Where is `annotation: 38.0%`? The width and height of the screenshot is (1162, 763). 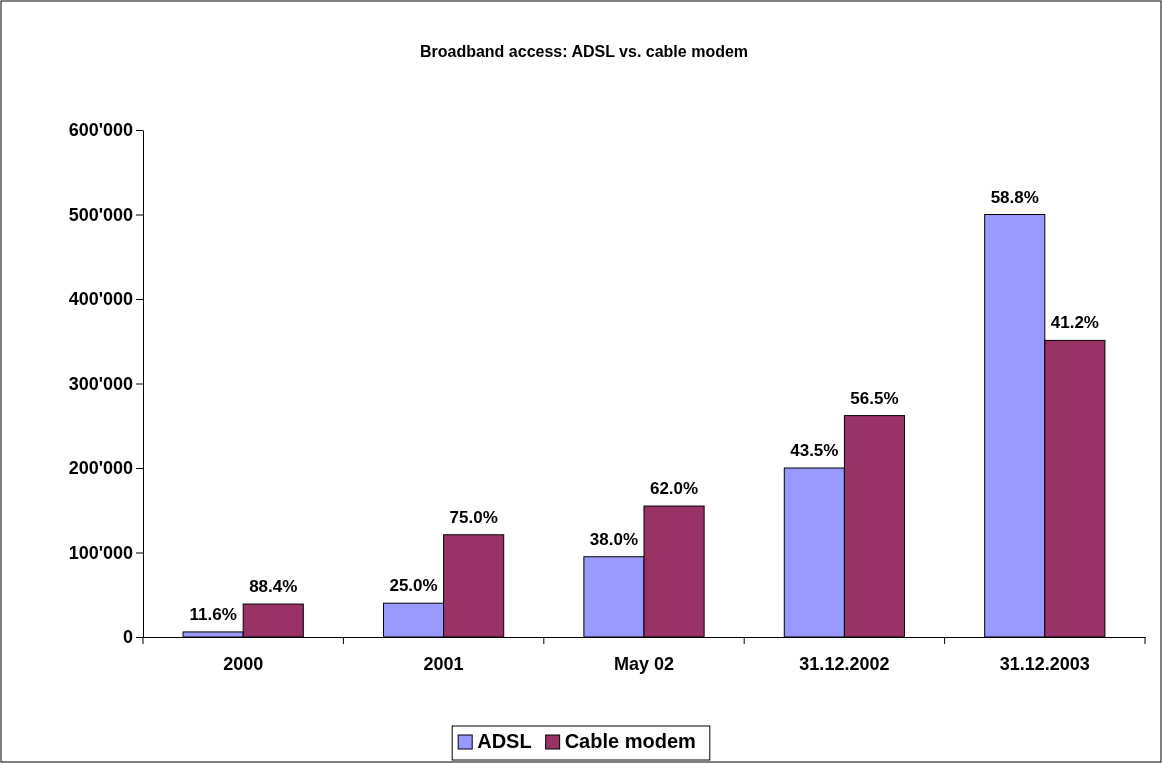 annotation: 38.0% is located at coordinates (614, 539).